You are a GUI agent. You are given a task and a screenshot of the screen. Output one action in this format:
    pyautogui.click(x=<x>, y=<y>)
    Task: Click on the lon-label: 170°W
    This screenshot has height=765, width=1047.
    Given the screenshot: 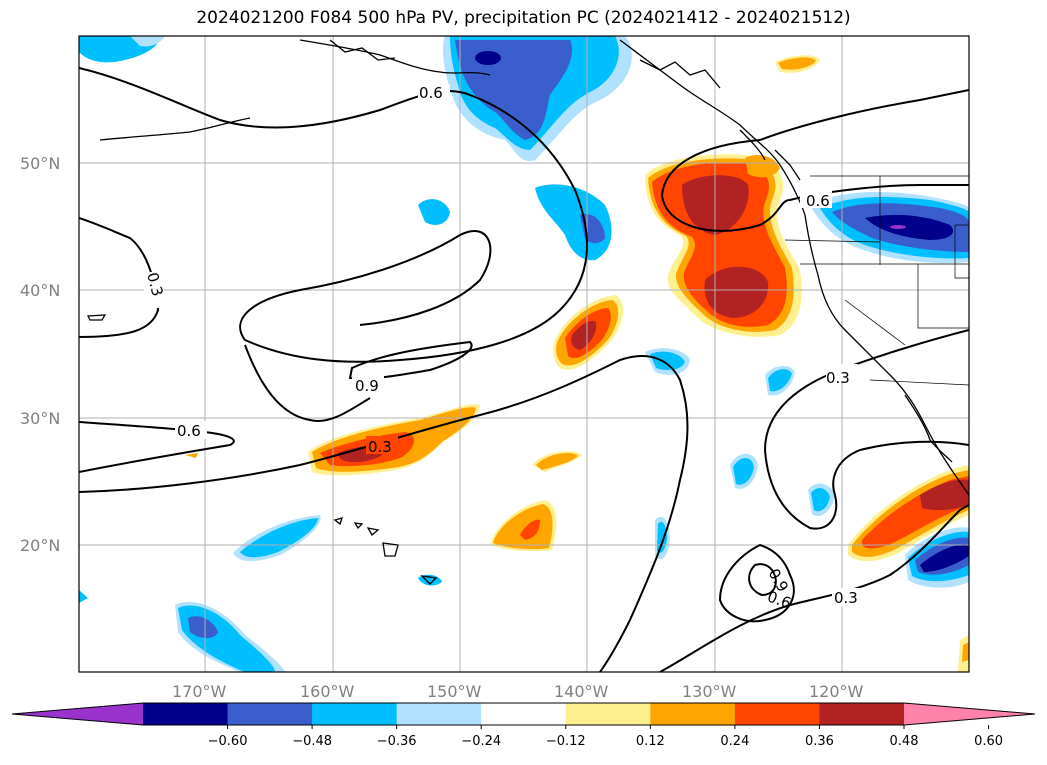 What is the action you would take?
    pyautogui.click(x=199, y=691)
    